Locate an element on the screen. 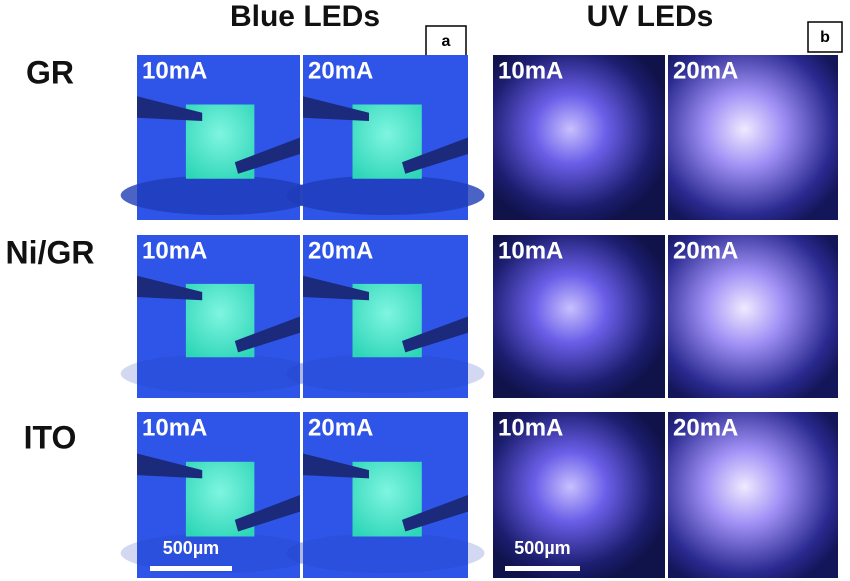  panel-tag: b is located at coordinates (825, 37).